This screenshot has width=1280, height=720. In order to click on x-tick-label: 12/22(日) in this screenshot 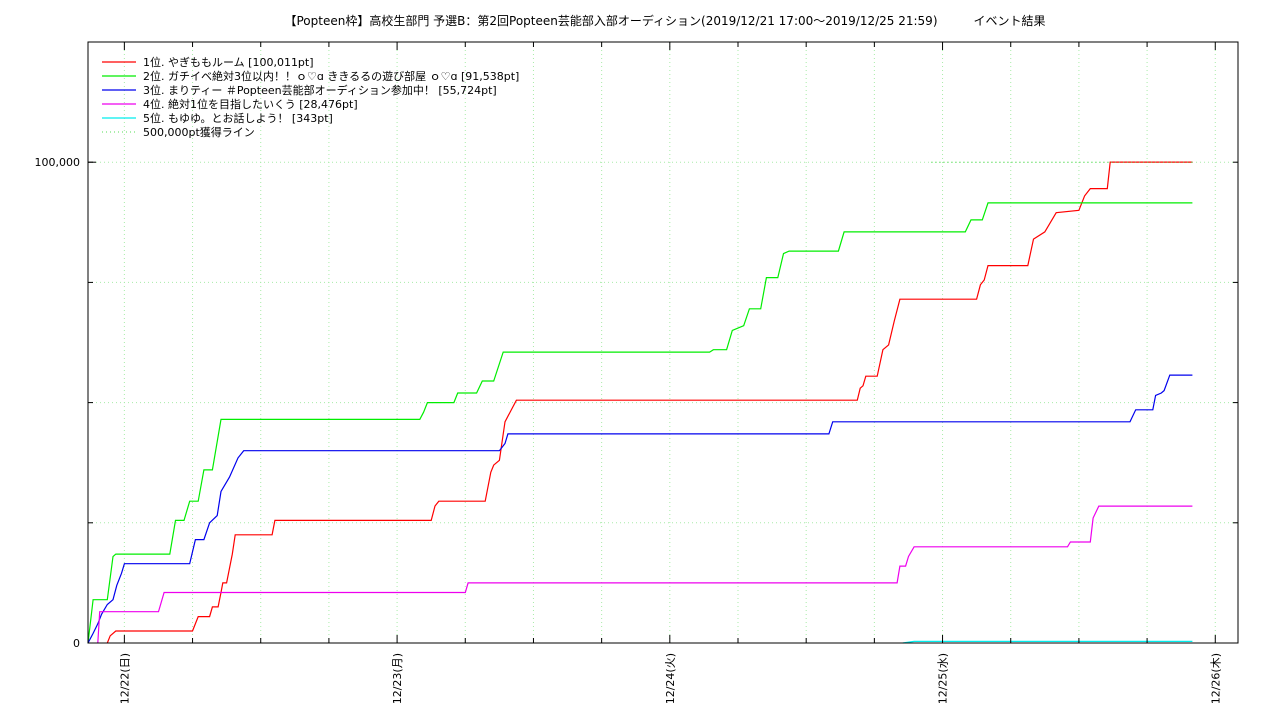, I will do `click(124, 678)`.